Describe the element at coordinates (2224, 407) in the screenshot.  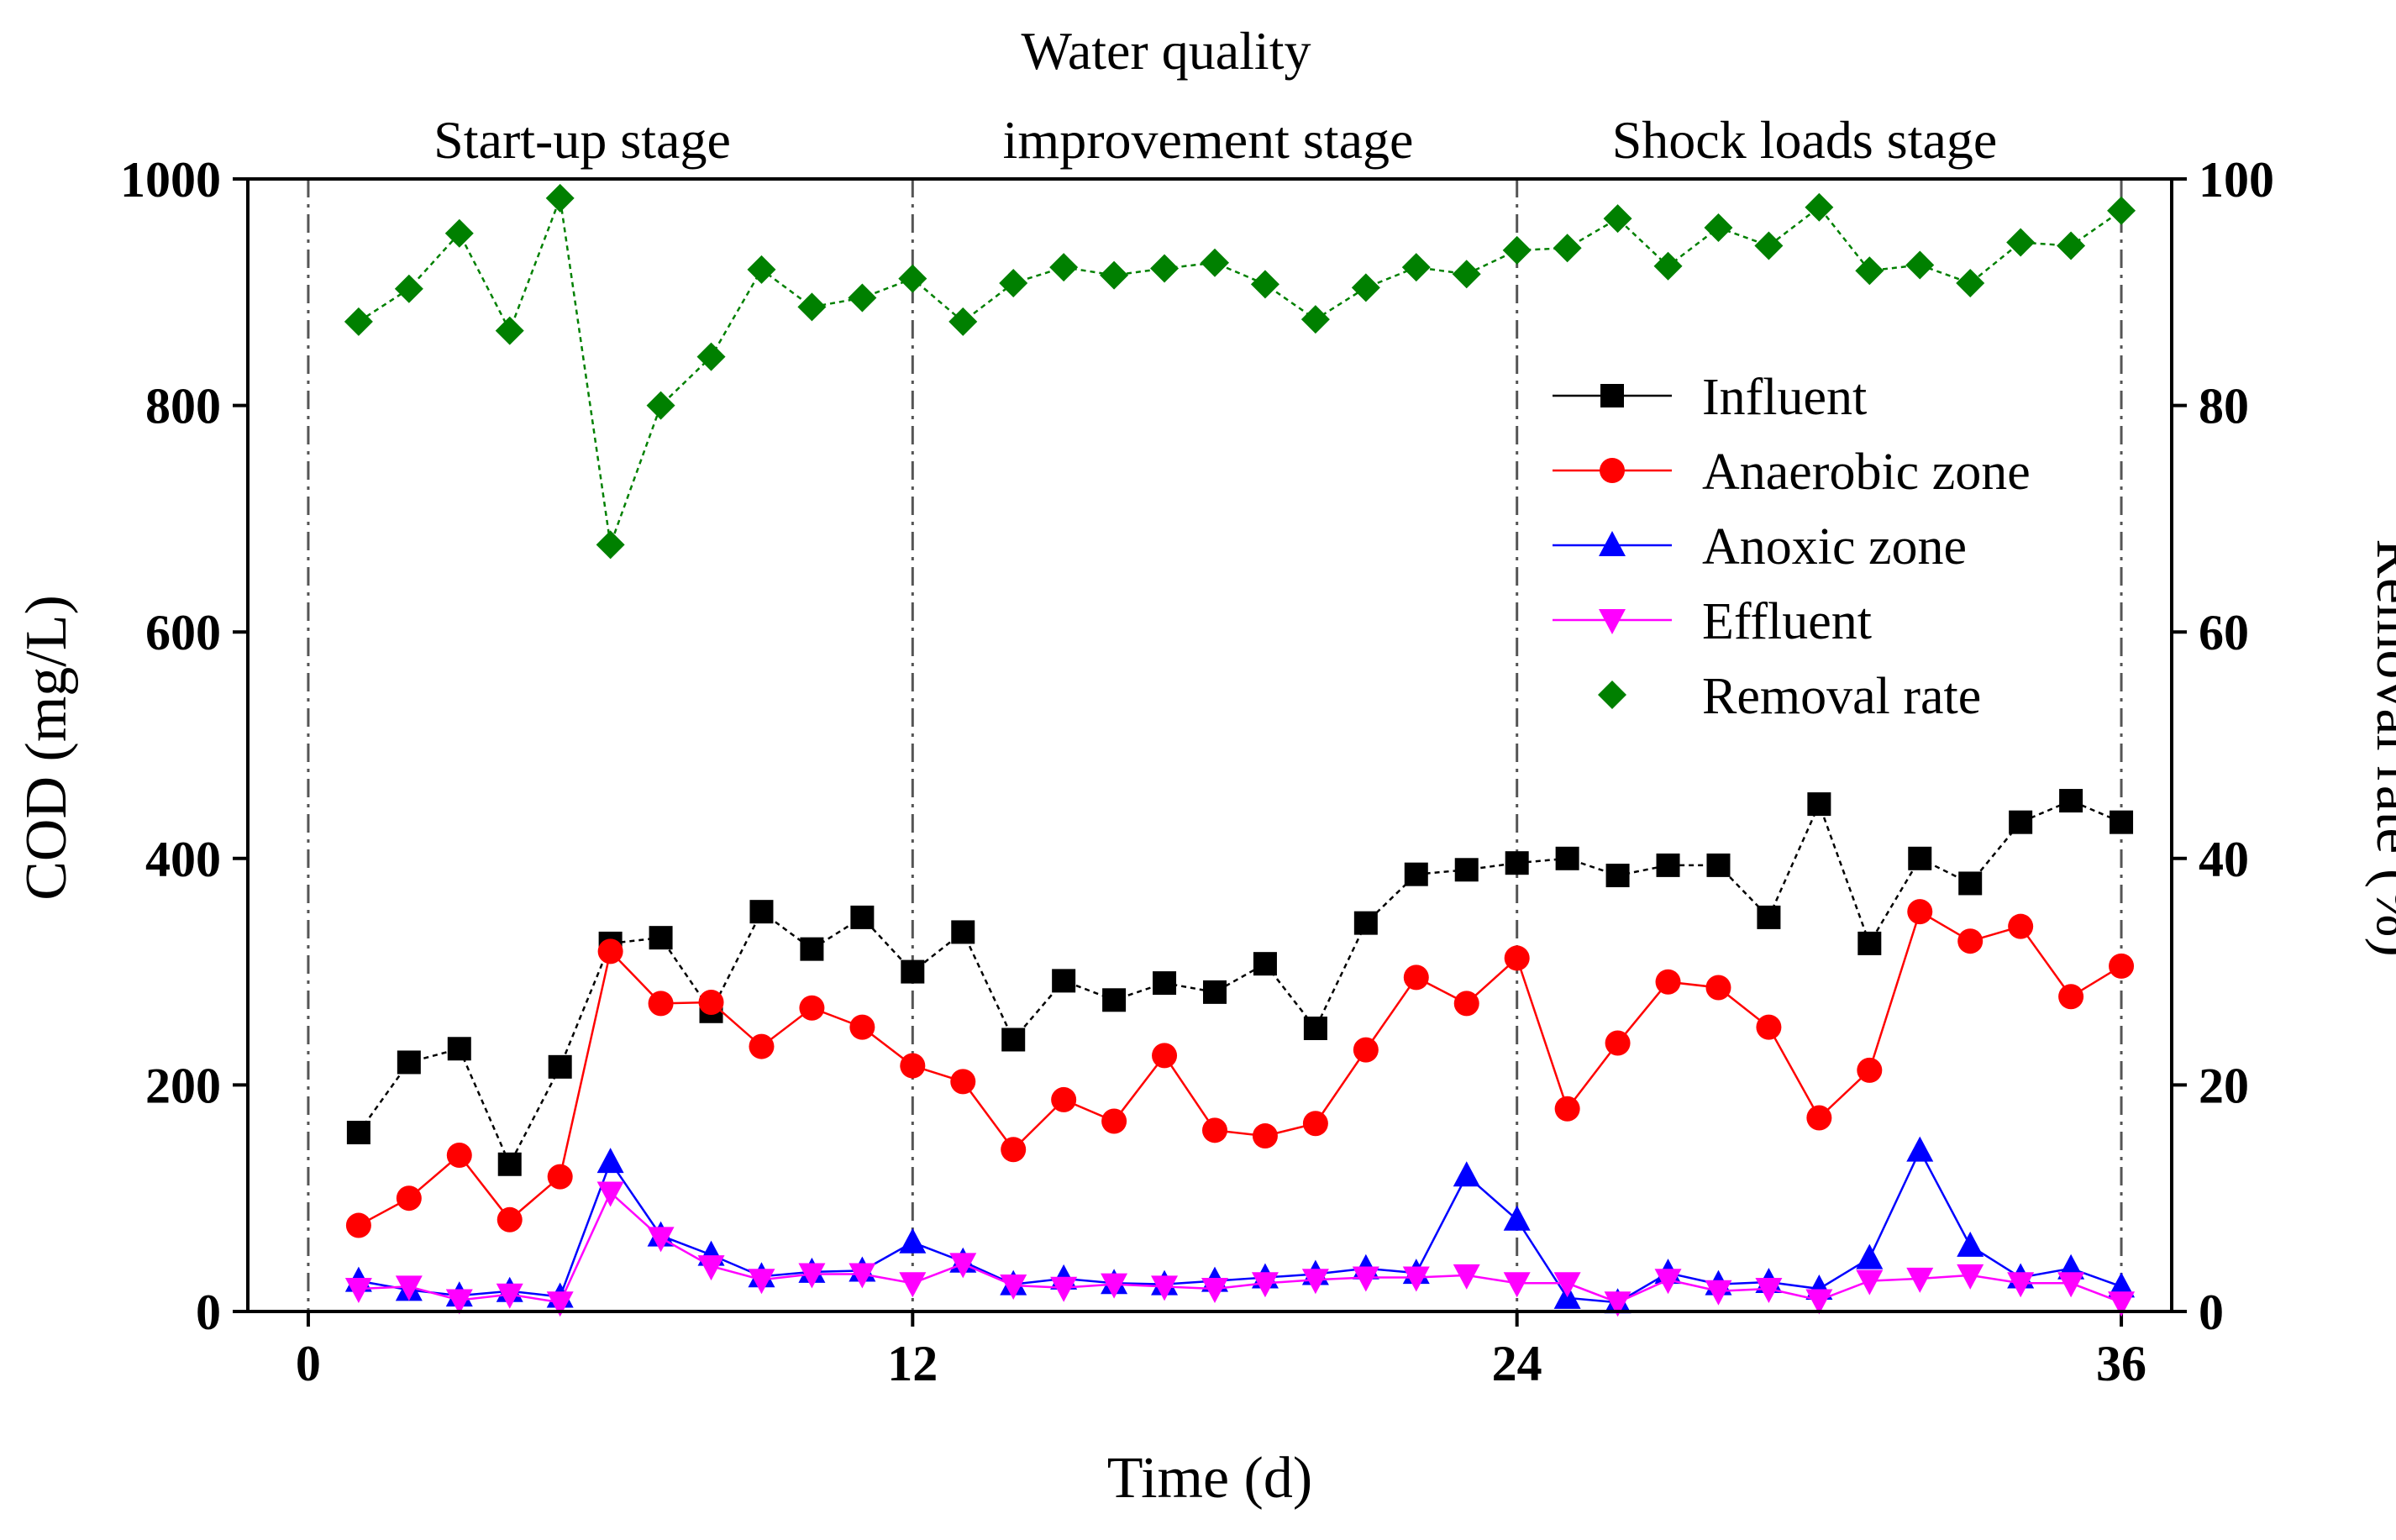
I see `y-tick-label-right: 80` at that location.